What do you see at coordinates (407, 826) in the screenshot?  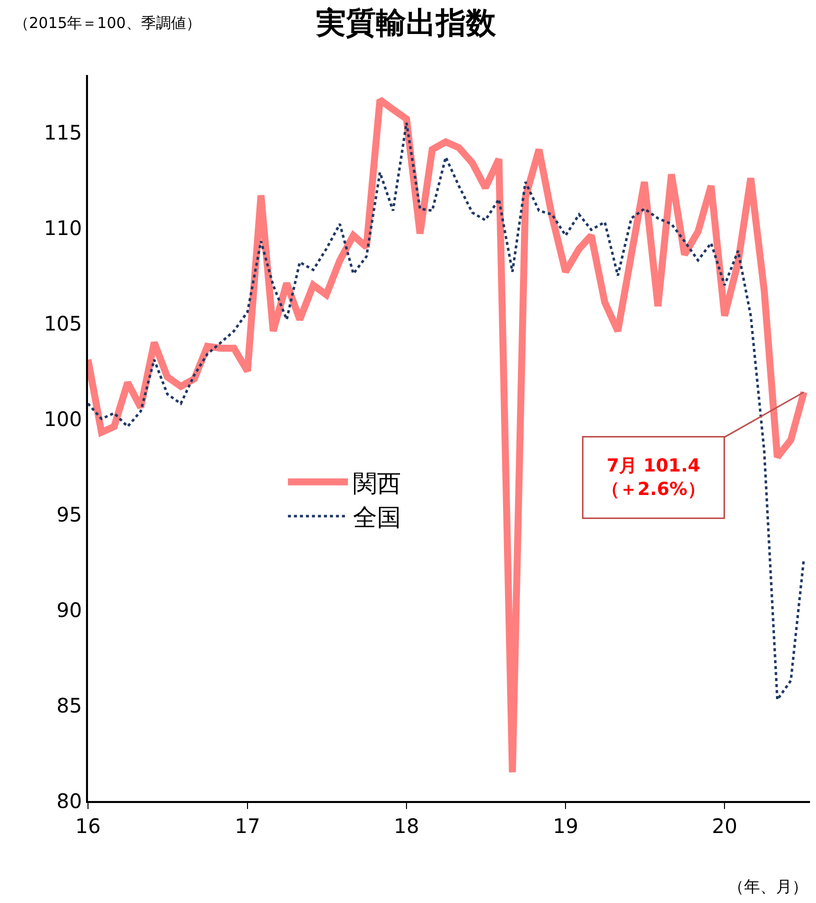 I see `x-tick-label: 18` at bounding box center [407, 826].